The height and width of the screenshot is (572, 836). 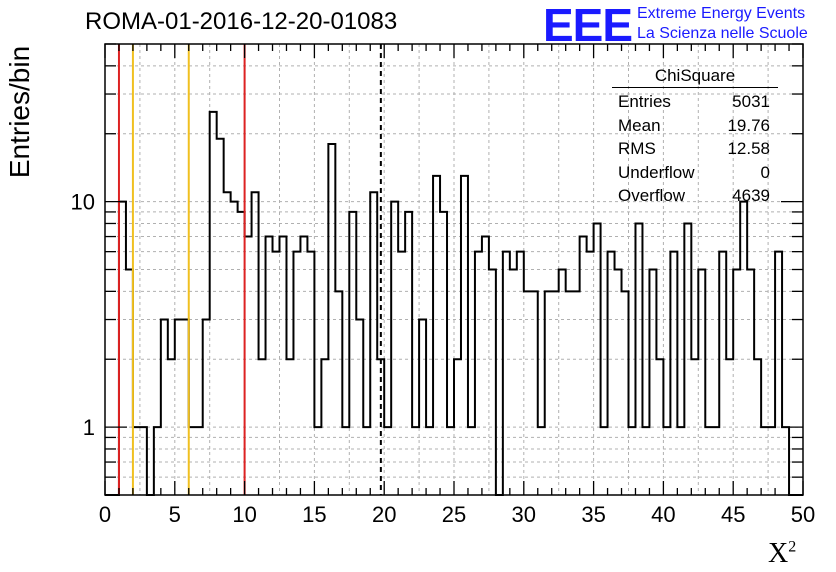 I want to click on x-tick-label: 20, so click(x=384, y=514).